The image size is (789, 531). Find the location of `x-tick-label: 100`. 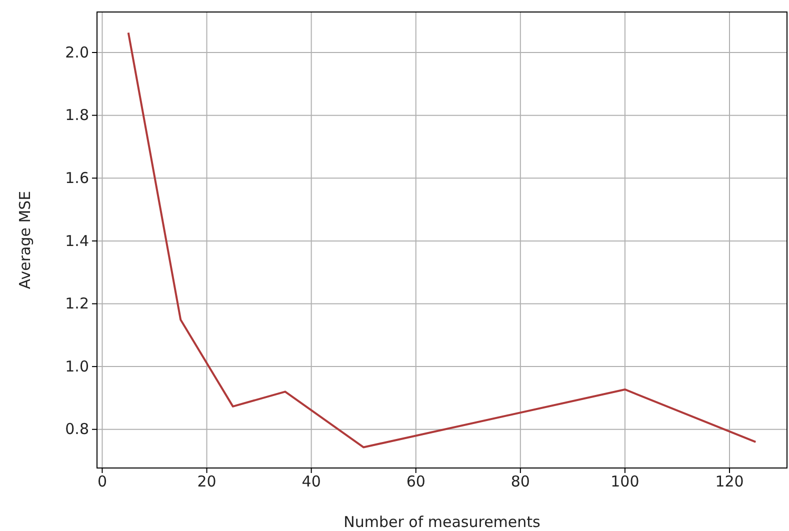

x-tick-label: 100 is located at coordinates (625, 481).